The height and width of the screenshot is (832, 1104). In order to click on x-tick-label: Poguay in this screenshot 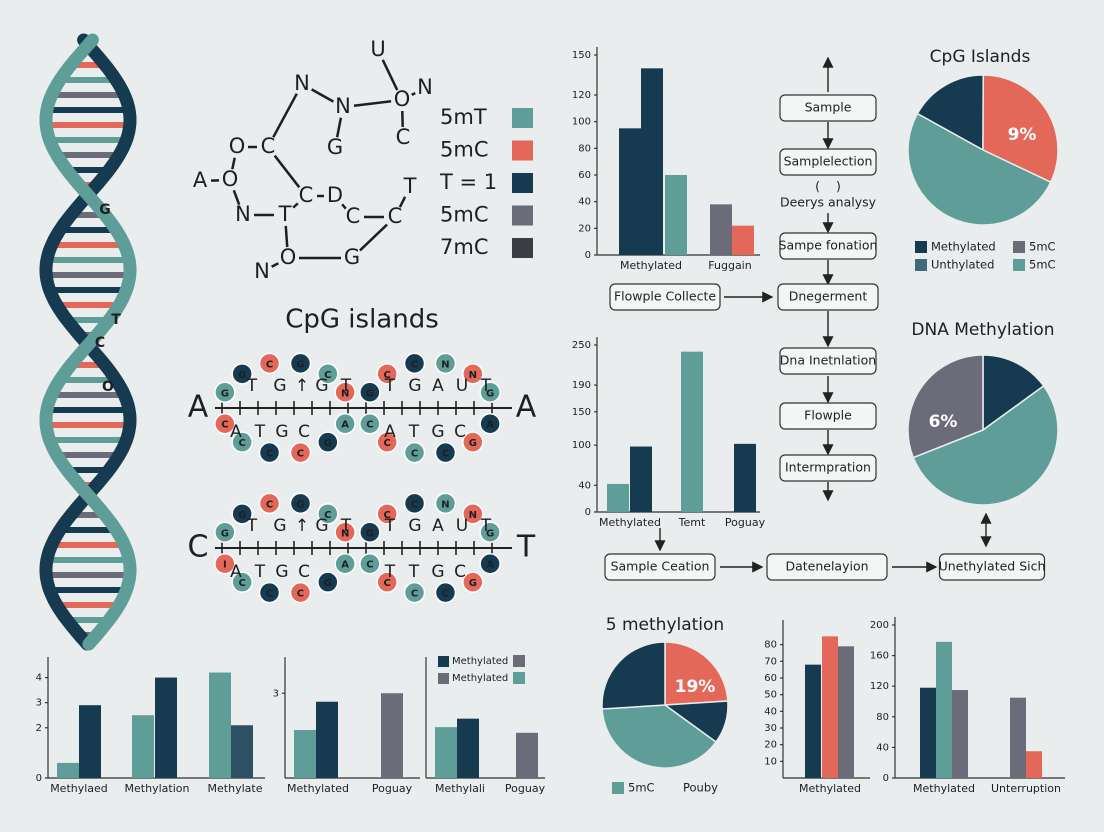, I will do `click(525, 788)`.